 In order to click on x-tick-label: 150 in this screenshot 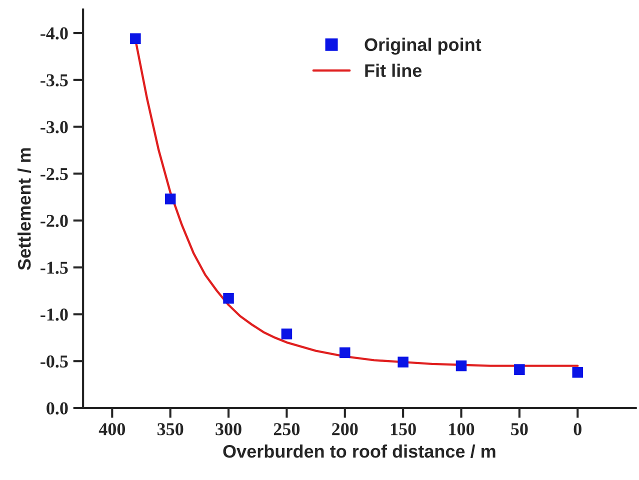, I will do `click(403, 429)`.